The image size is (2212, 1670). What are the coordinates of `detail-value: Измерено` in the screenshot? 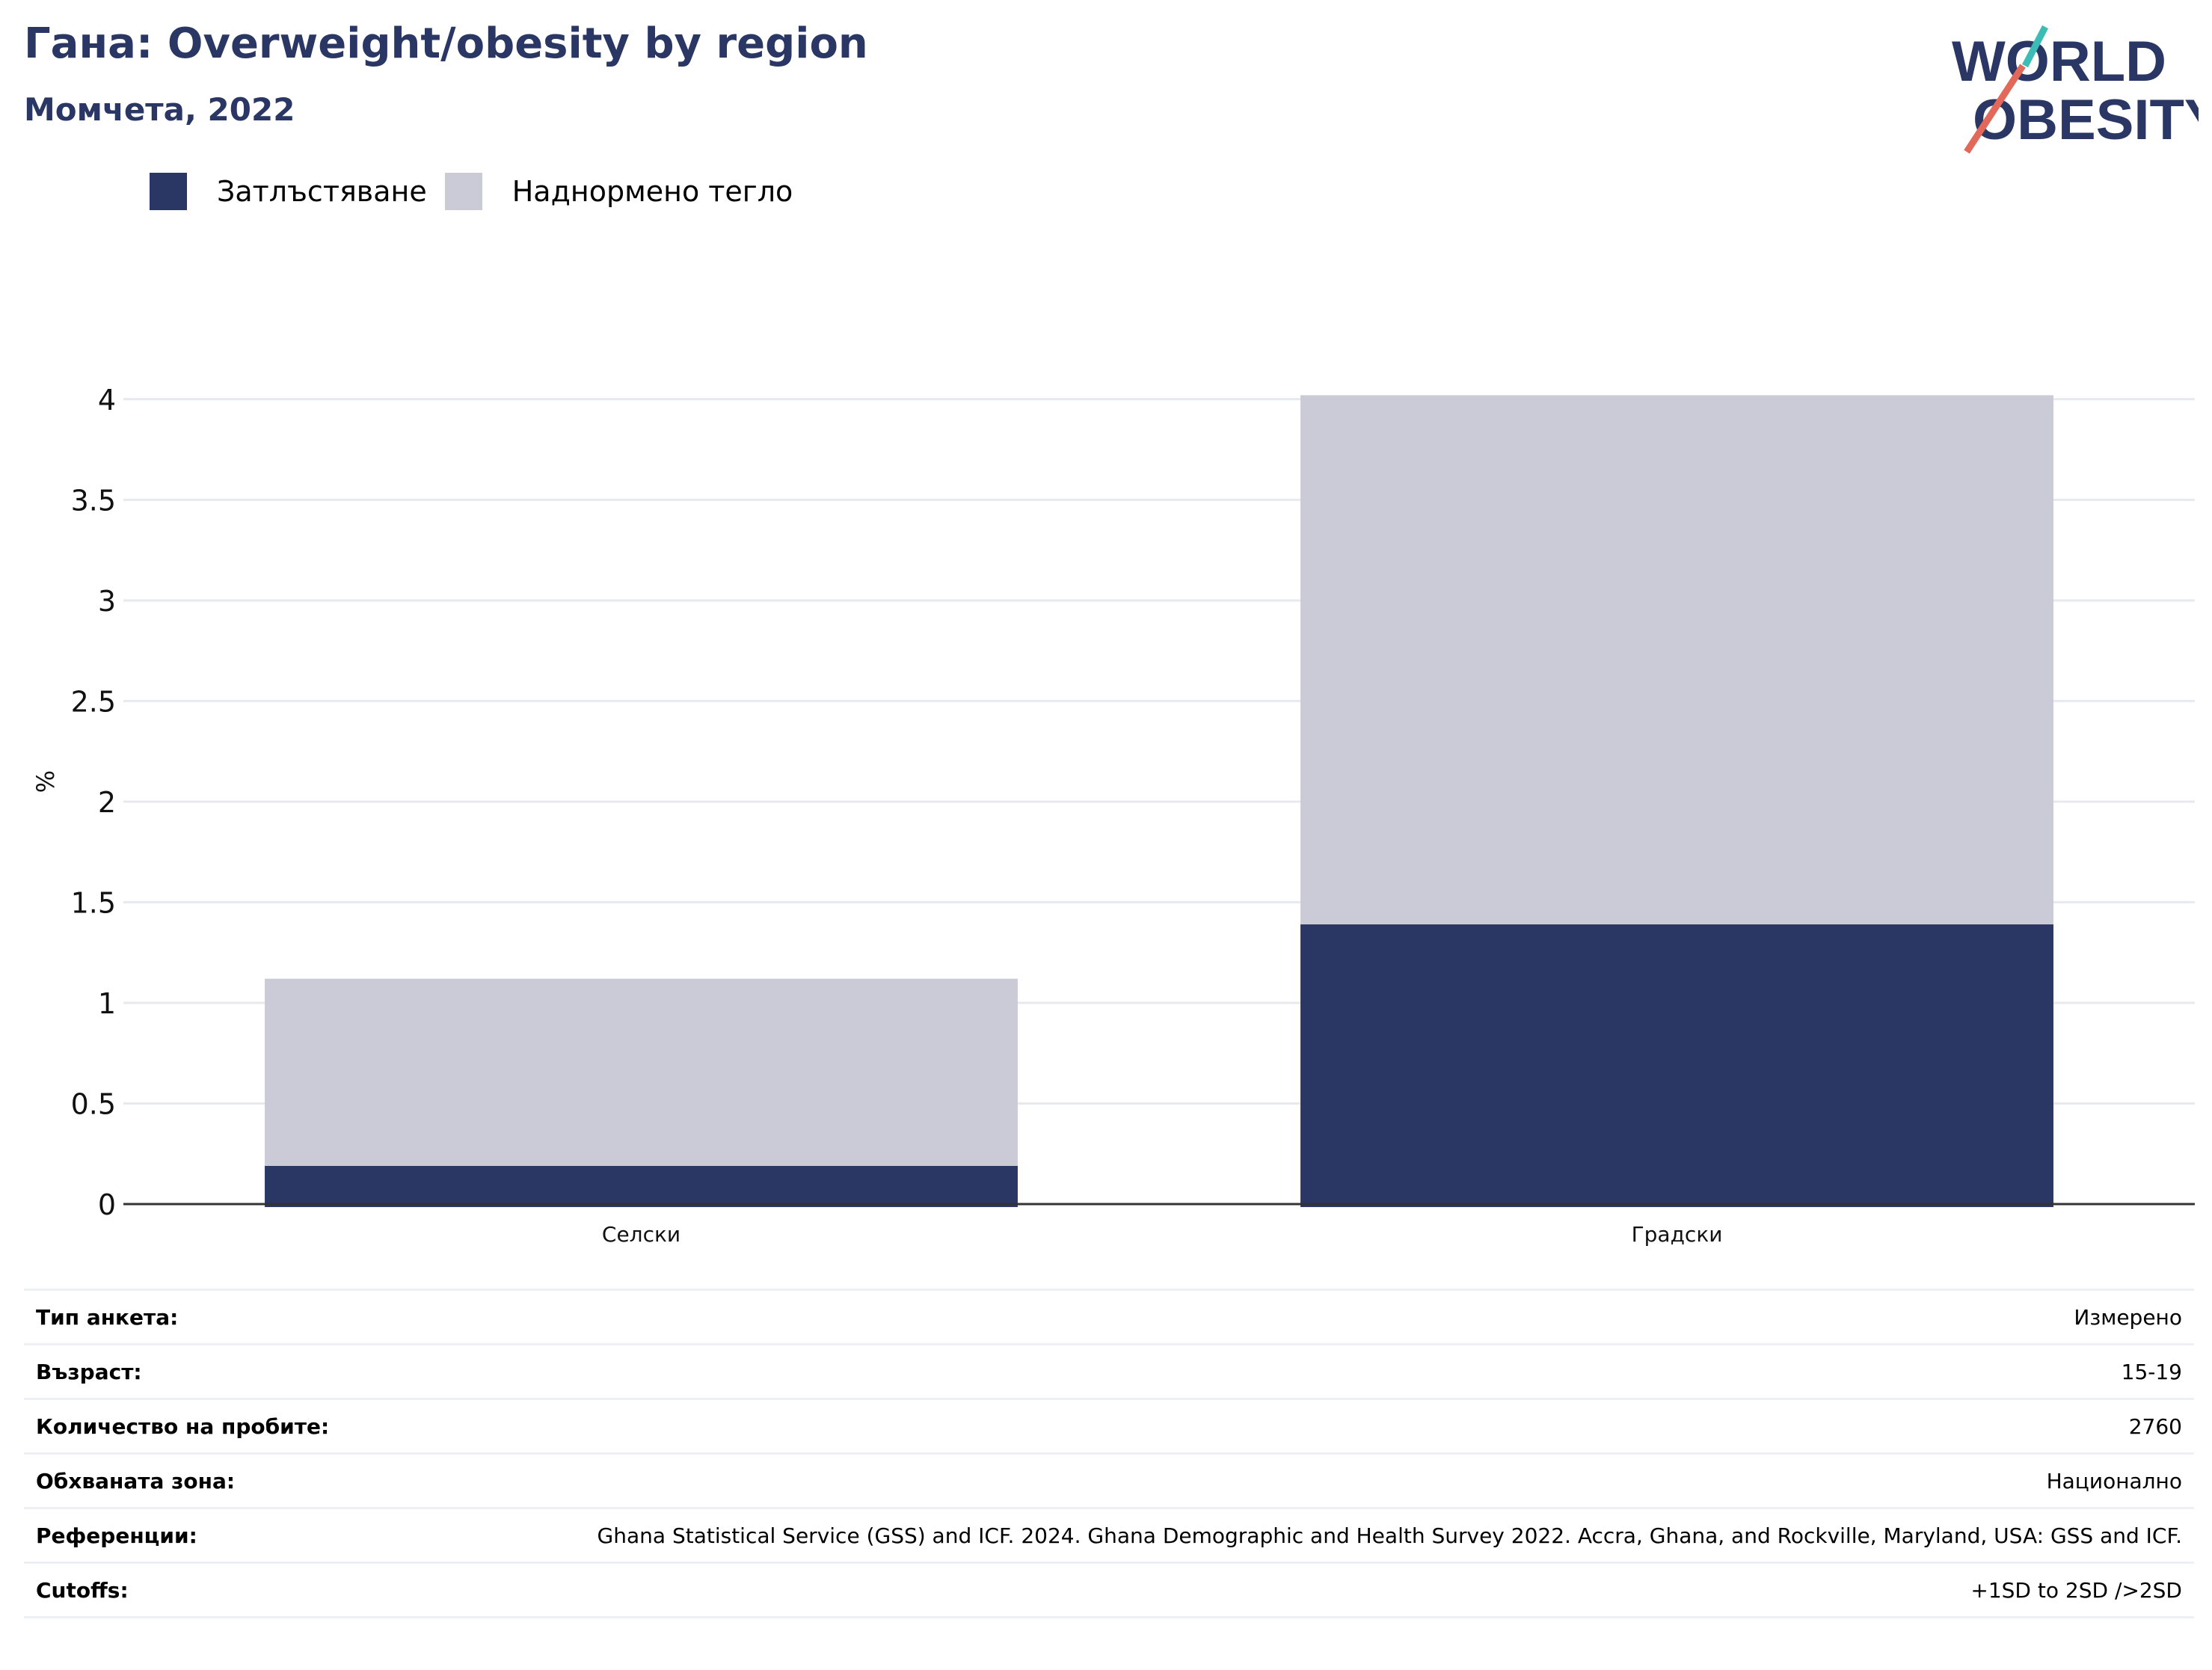 It's located at (2128, 1317).